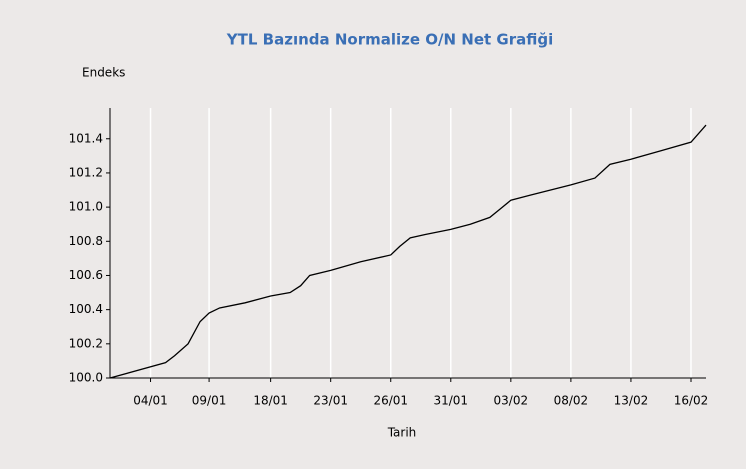  Describe the element at coordinates (86, 378) in the screenshot. I see `y-tick-label: 100.0` at that location.